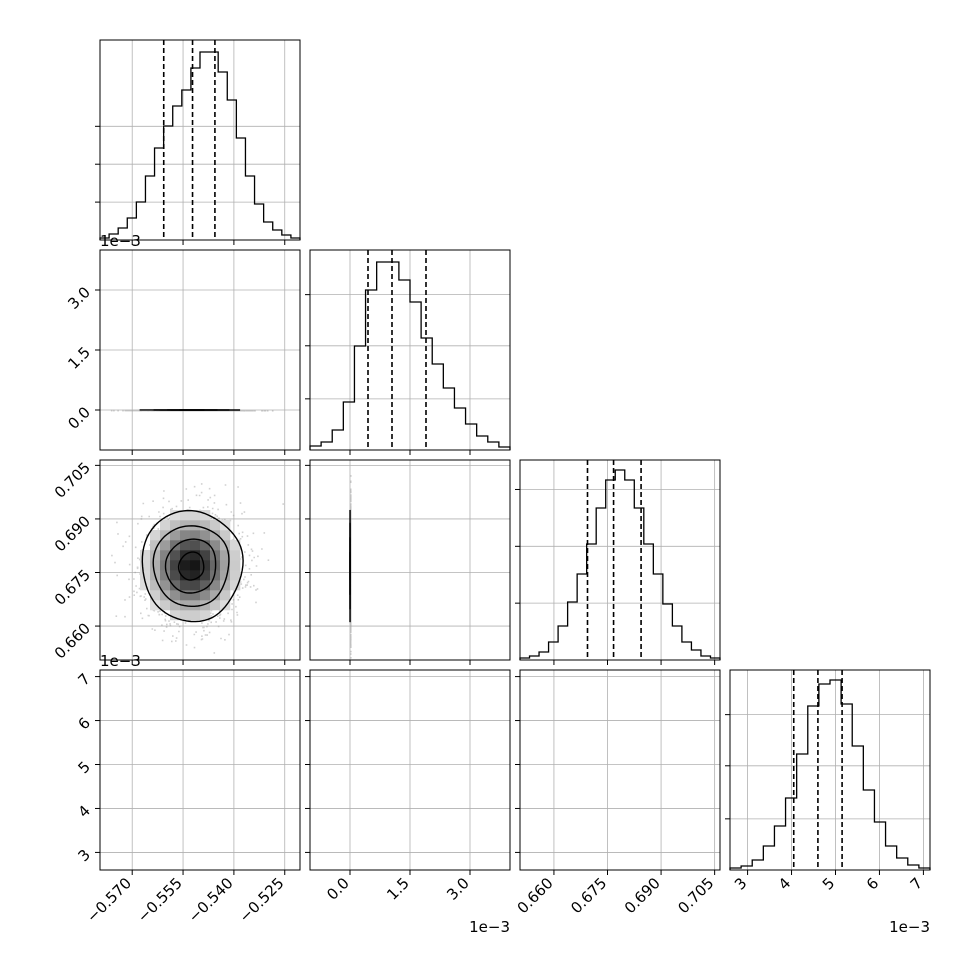  Describe the element at coordinates (84, 767) in the screenshot. I see `y-tick-label: 5` at that location.